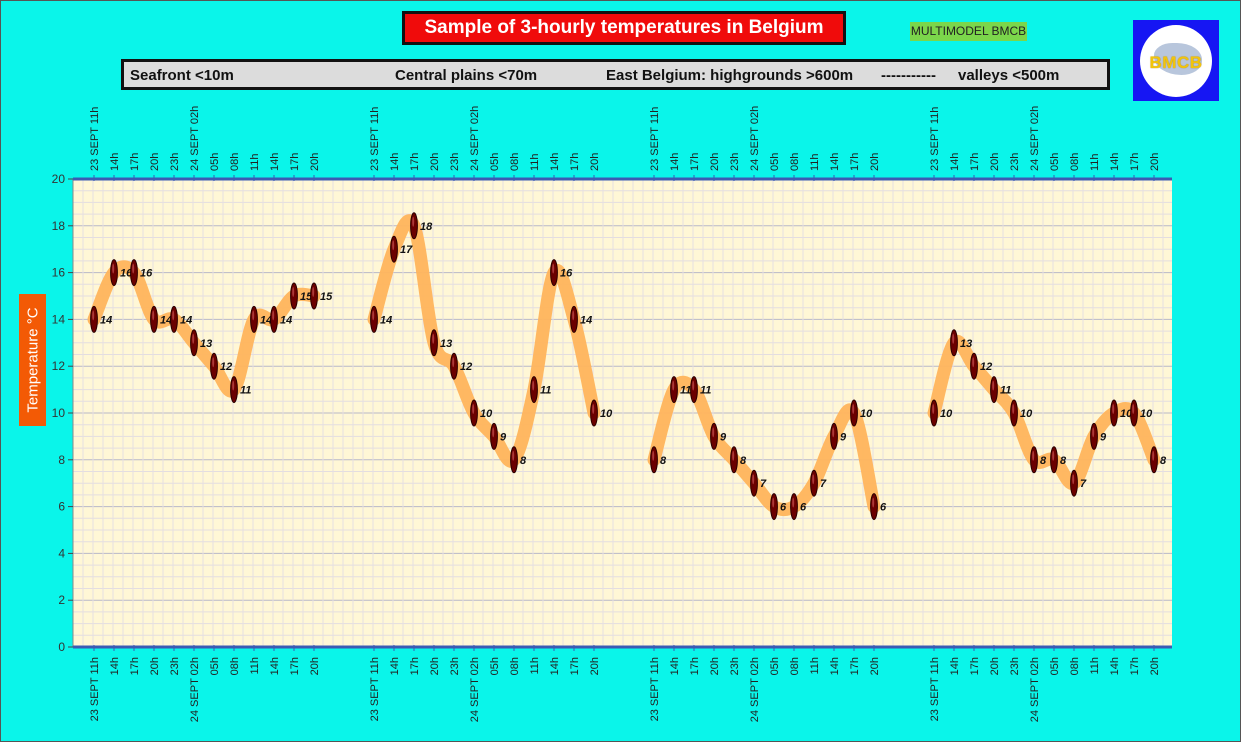  What do you see at coordinates (32, 360) in the screenshot?
I see `y-axis-label: Temperature °C` at bounding box center [32, 360].